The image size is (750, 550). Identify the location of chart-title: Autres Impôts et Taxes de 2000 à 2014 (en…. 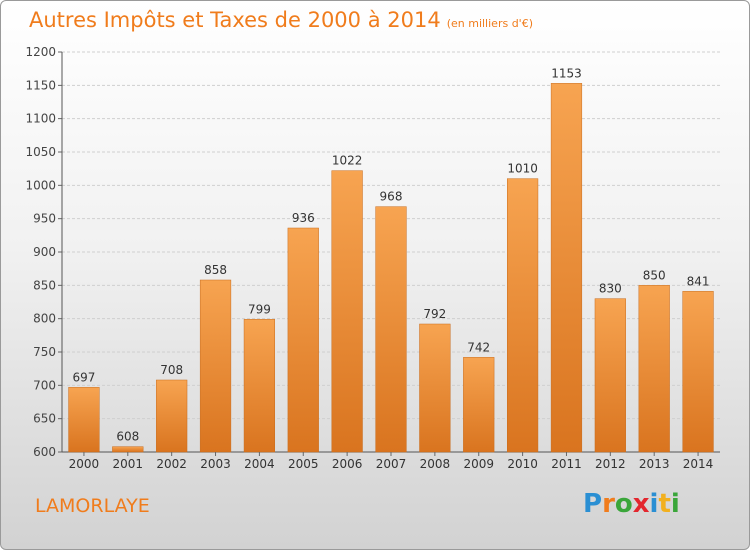
(281, 20).